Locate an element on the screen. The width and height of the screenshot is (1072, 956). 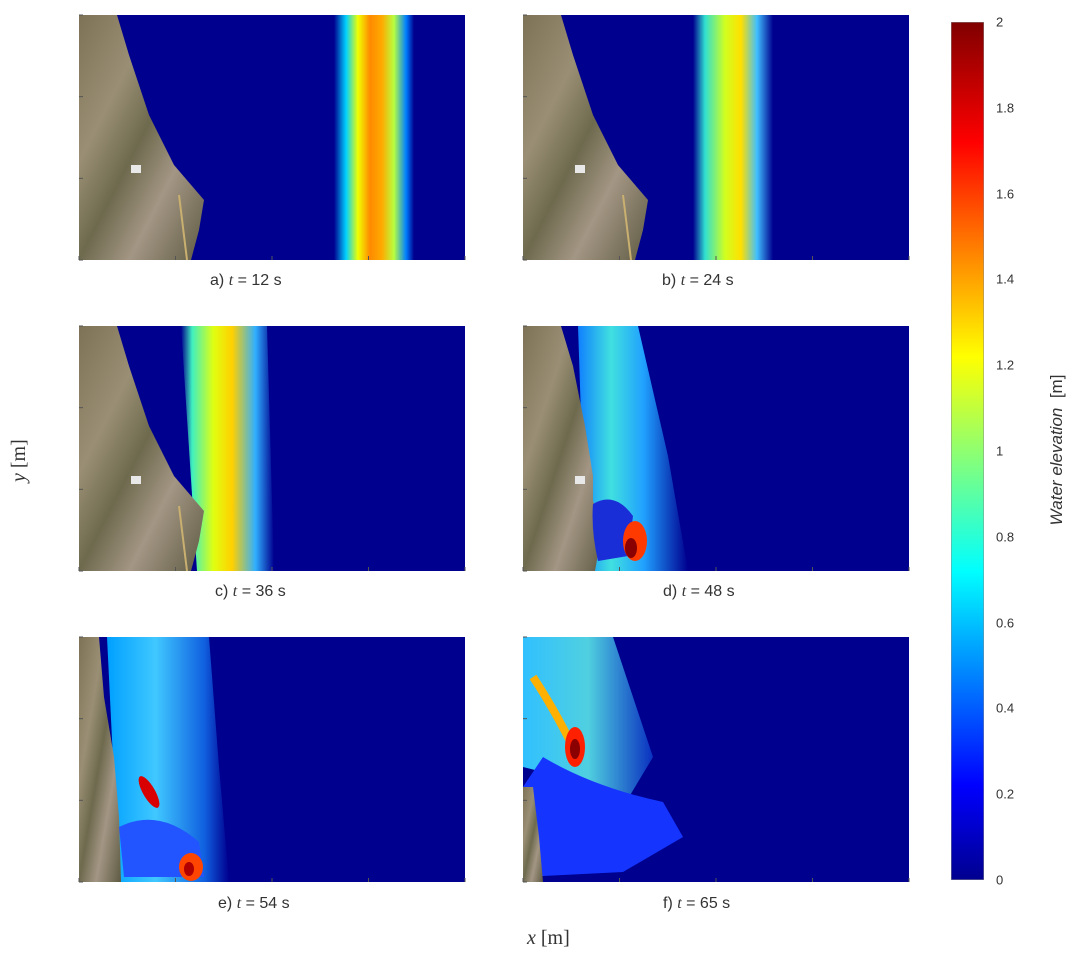
heatmap-a is located at coordinates (272, 137).